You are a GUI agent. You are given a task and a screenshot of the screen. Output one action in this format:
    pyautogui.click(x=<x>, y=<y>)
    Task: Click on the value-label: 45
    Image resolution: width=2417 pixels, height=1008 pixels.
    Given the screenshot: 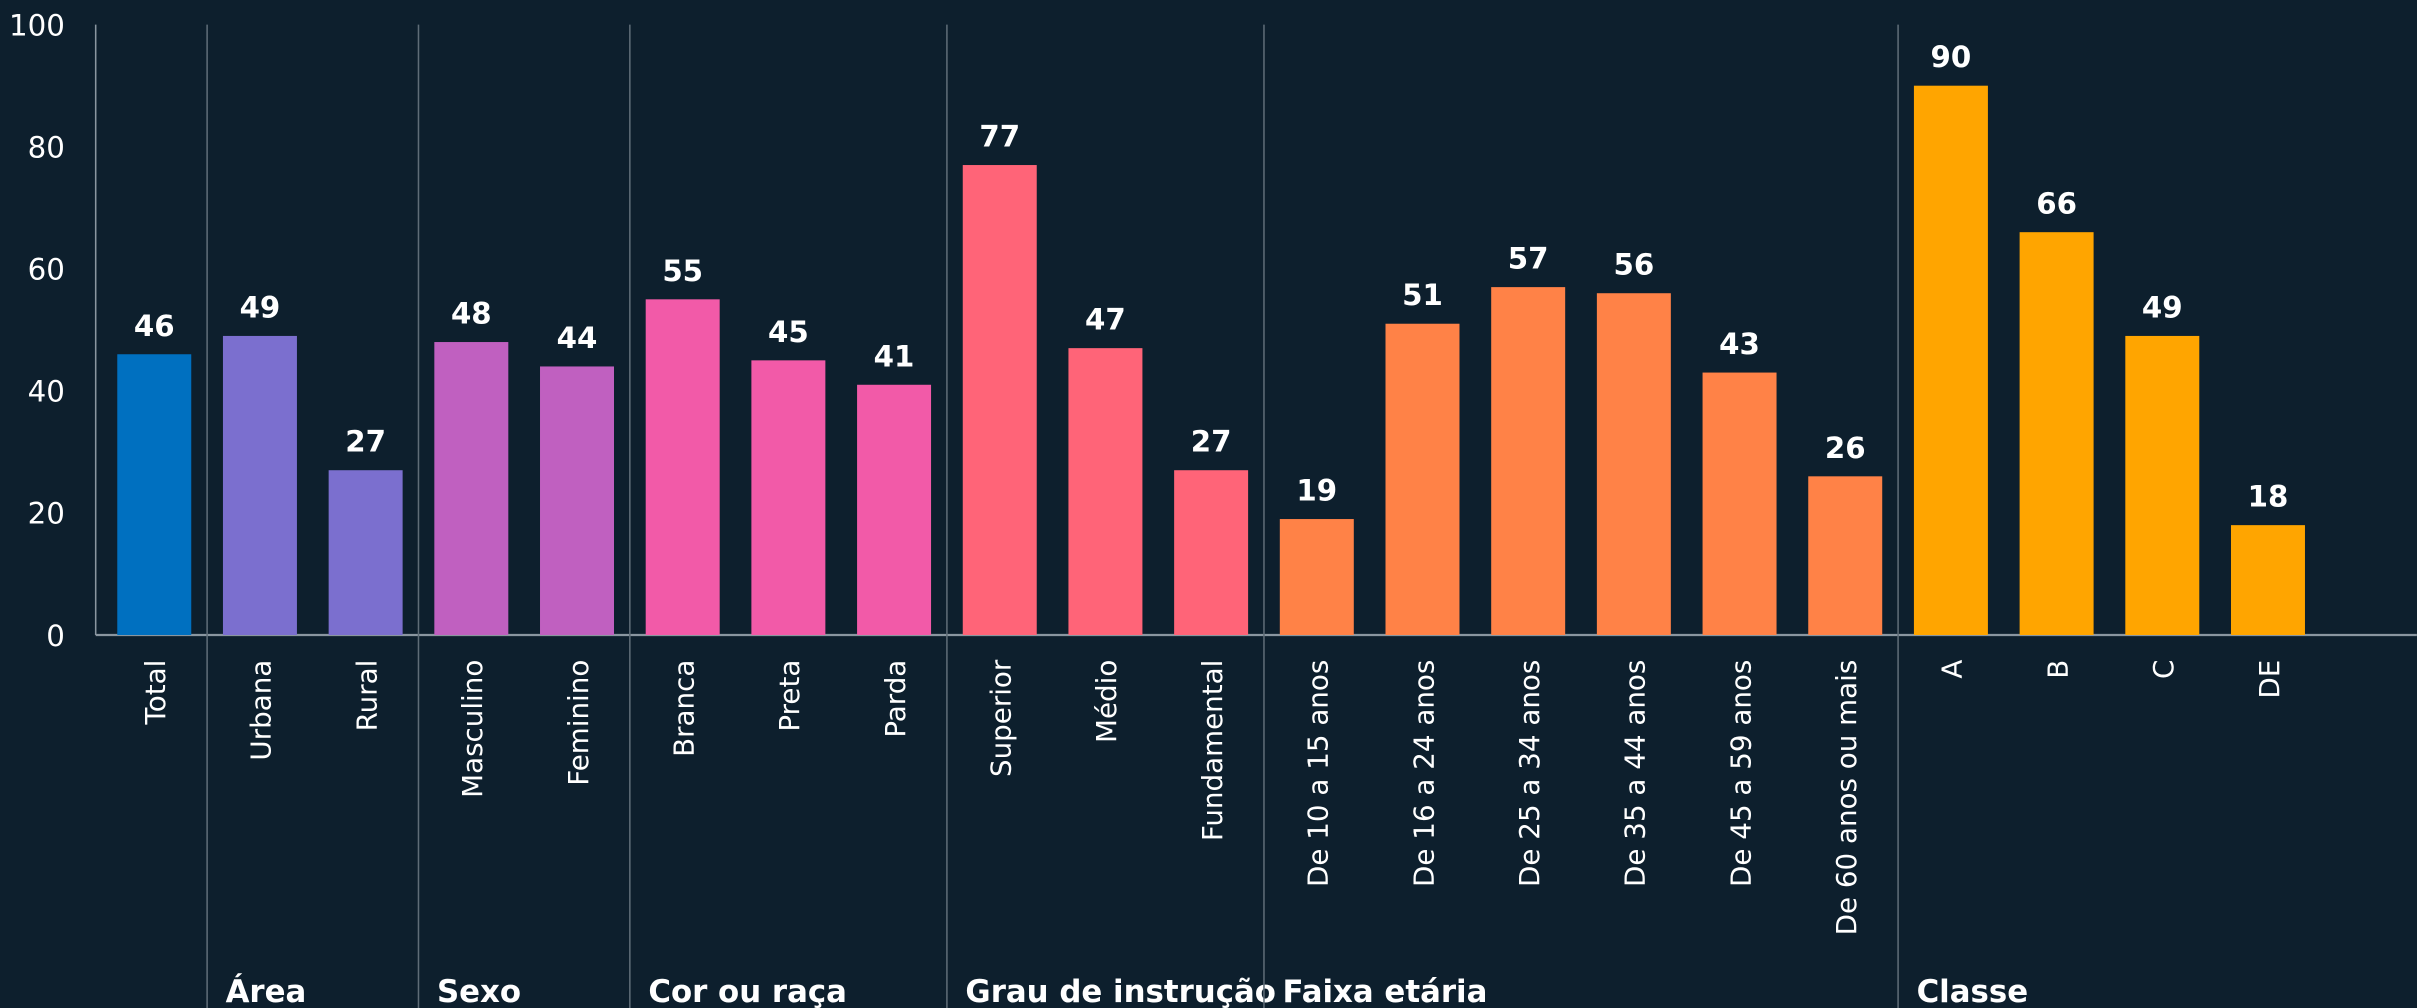 What is the action you would take?
    pyautogui.click(x=788, y=332)
    